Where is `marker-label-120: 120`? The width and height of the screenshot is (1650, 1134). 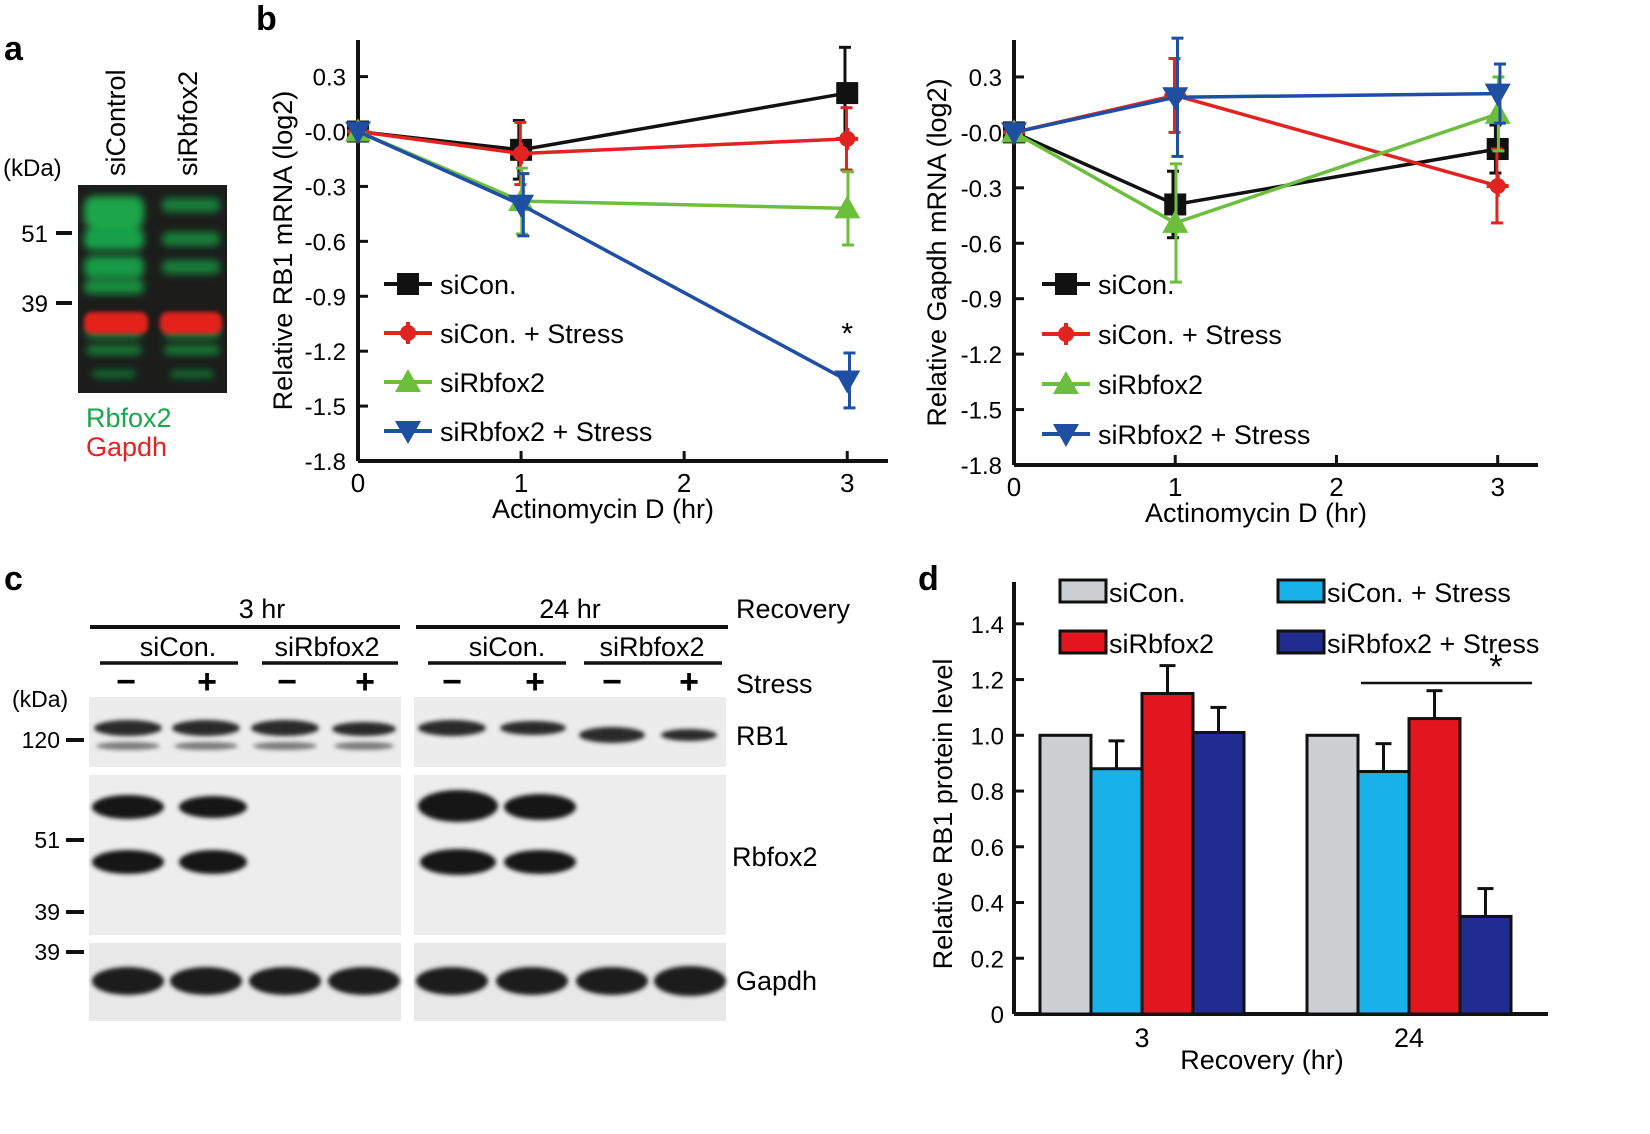
marker-label-120: 120 is located at coordinates (41, 740).